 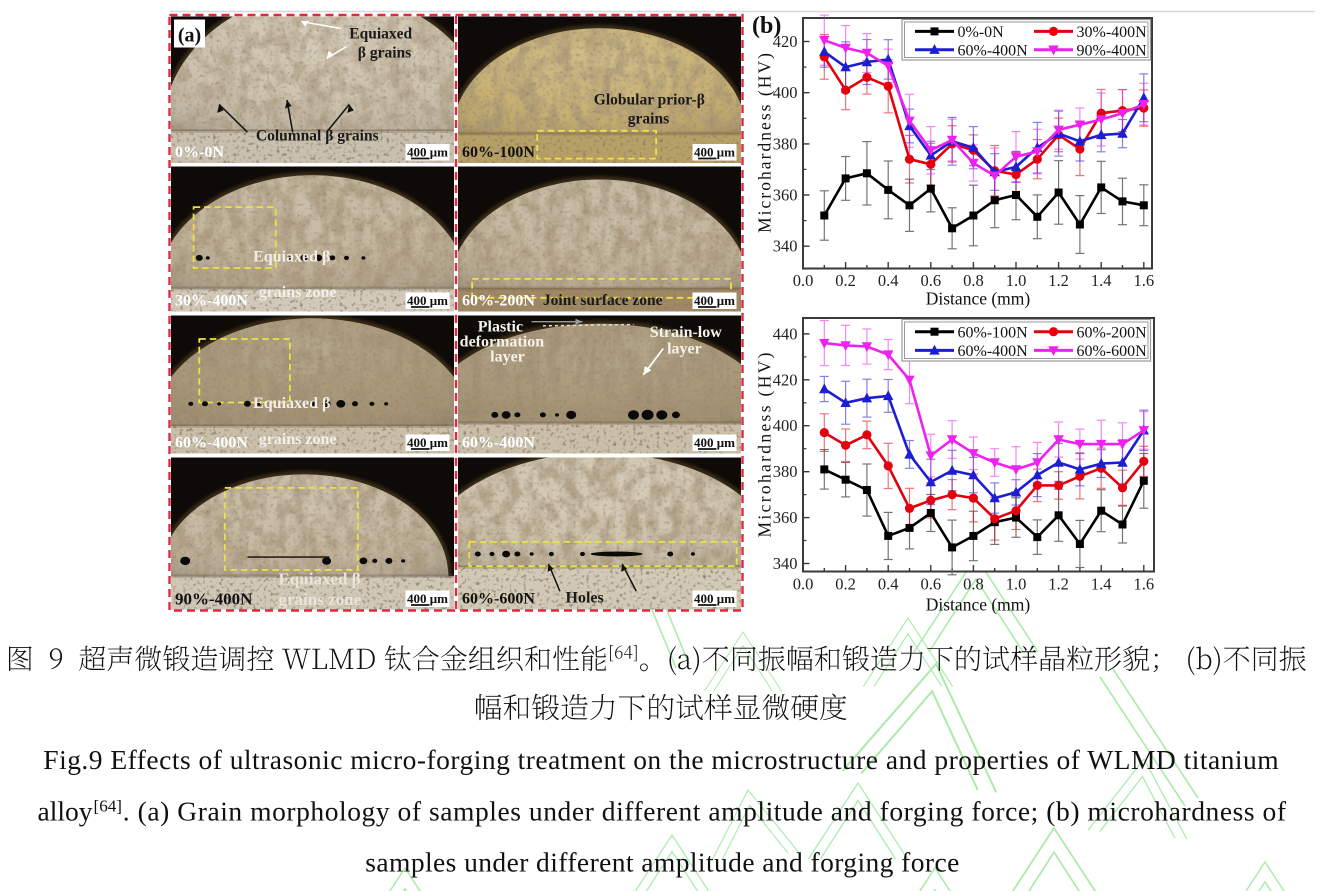 I want to click on svg-text: Globular prior-β, so click(x=649, y=99).